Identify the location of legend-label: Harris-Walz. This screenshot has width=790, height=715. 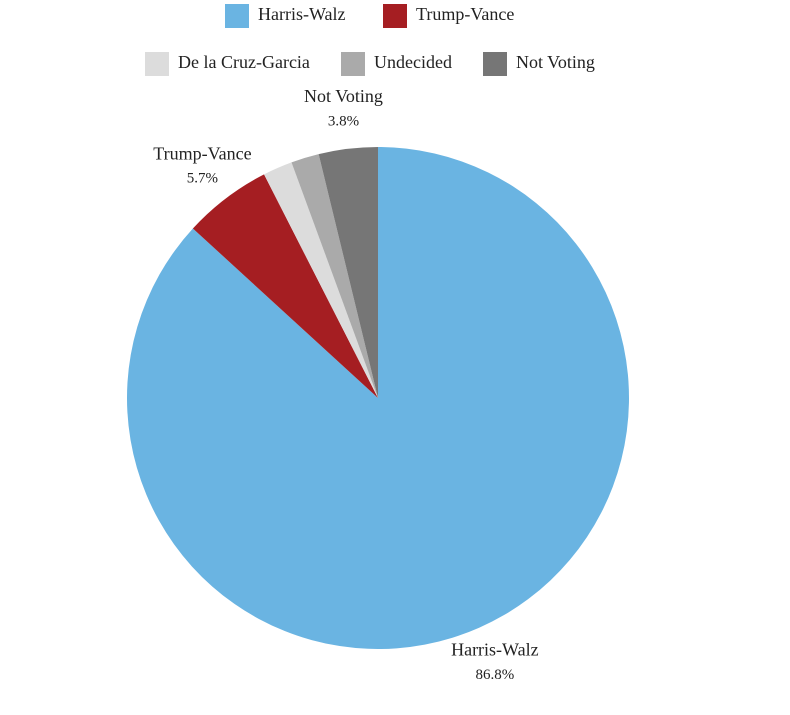
(302, 14).